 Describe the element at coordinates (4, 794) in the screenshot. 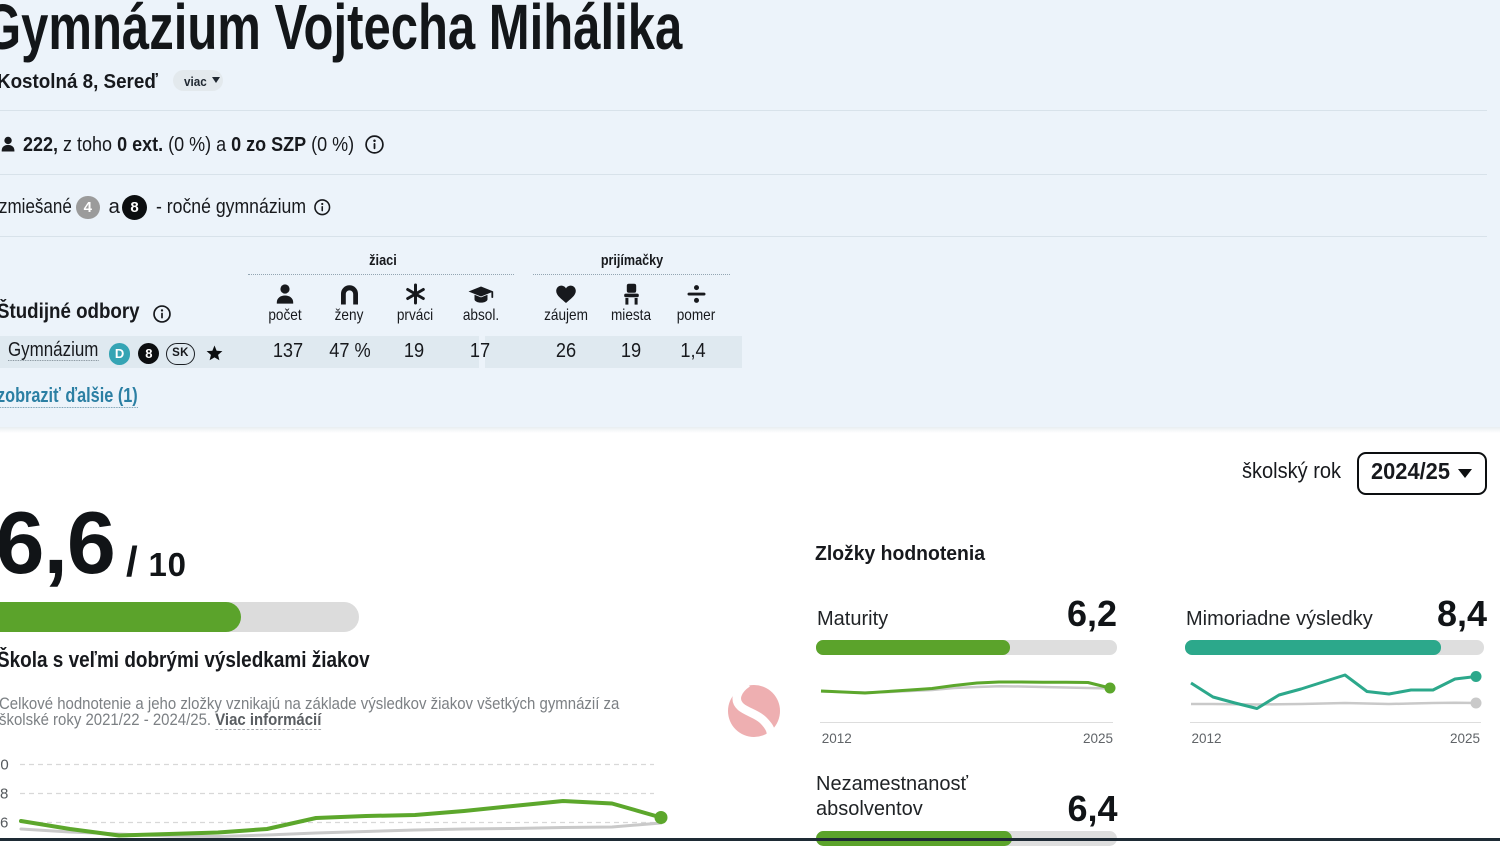

I see `svg-text: 8` at that location.